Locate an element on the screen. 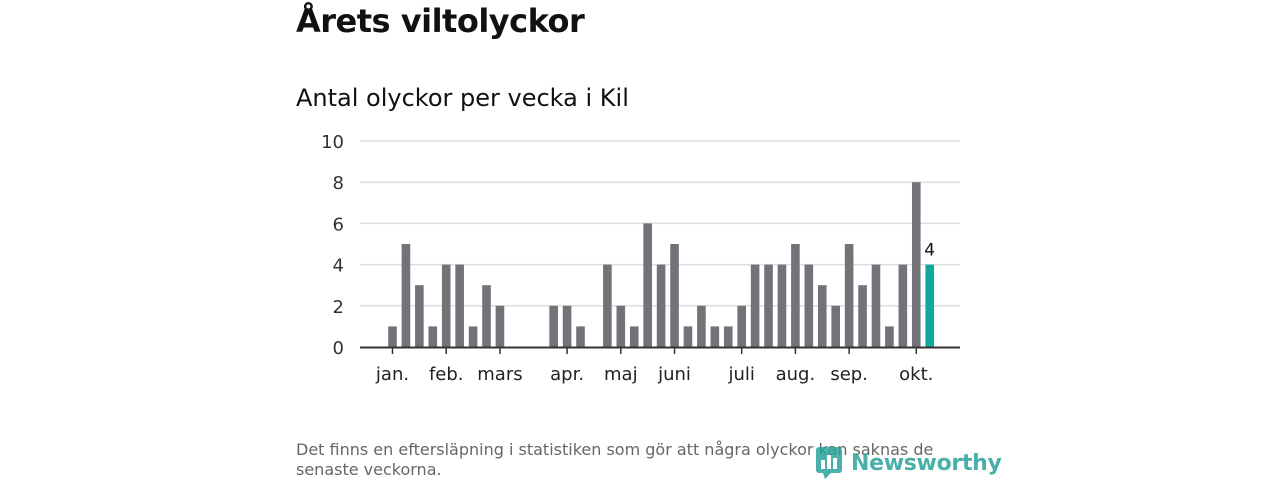 This screenshot has width=1280, height=480. bars is located at coordinates (661, 264).